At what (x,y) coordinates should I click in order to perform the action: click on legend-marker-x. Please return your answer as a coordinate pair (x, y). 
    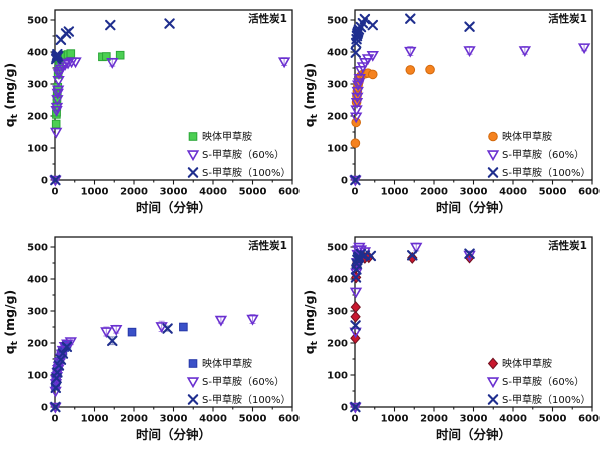
    Looking at the image, I should click on (193, 172).